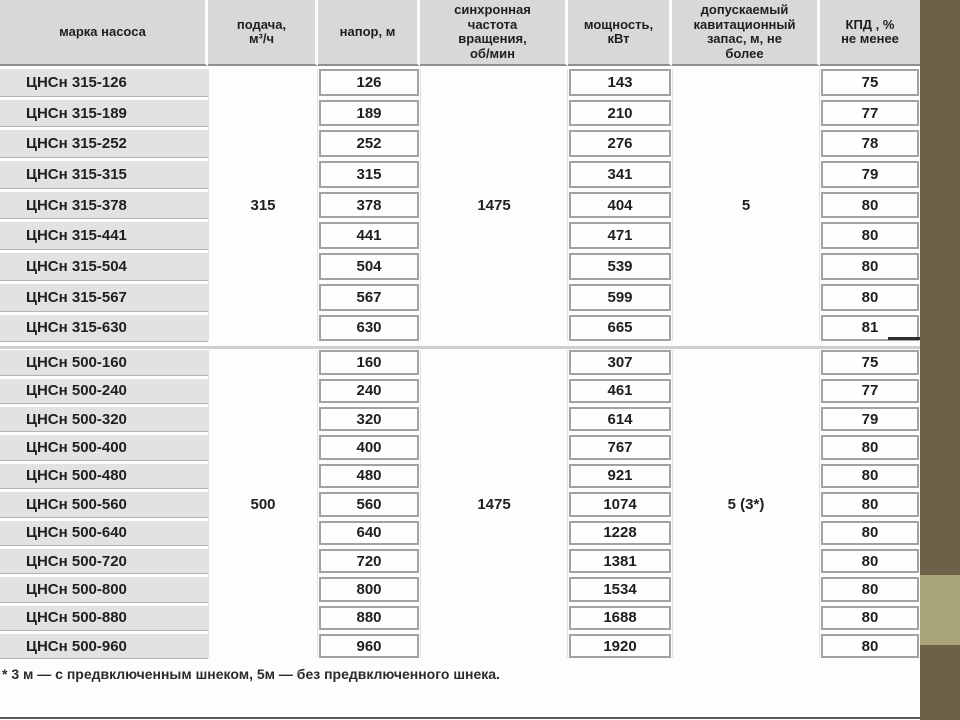  Describe the element at coordinates (104, 176) in the screenshot. I see `pump-name-cell: ЦНСн 315-315` at that location.